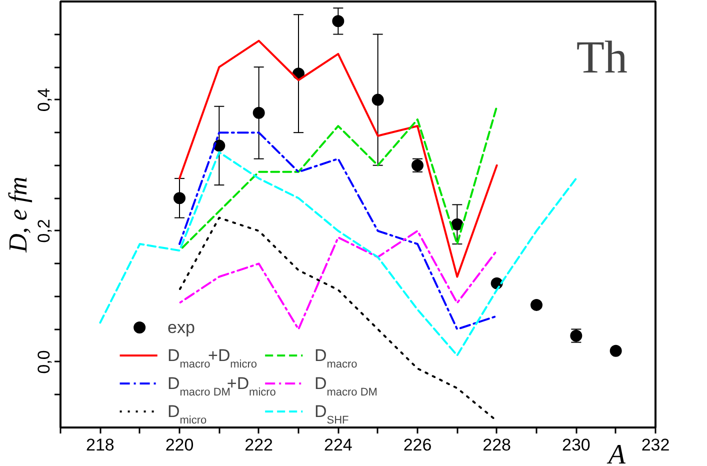 Image resolution: width=707 pixels, height=466 pixels. Describe the element at coordinates (179, 445) in the screenshot. I see `x-tick-label: 220` at that location.